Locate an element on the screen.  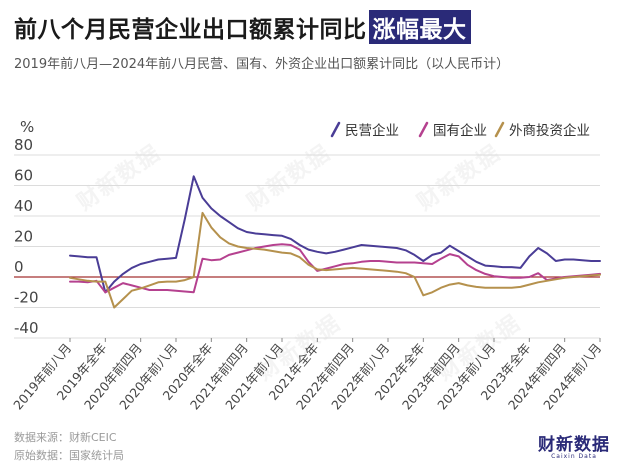
y-axis-unit: % is located at coordinates (27, 127).